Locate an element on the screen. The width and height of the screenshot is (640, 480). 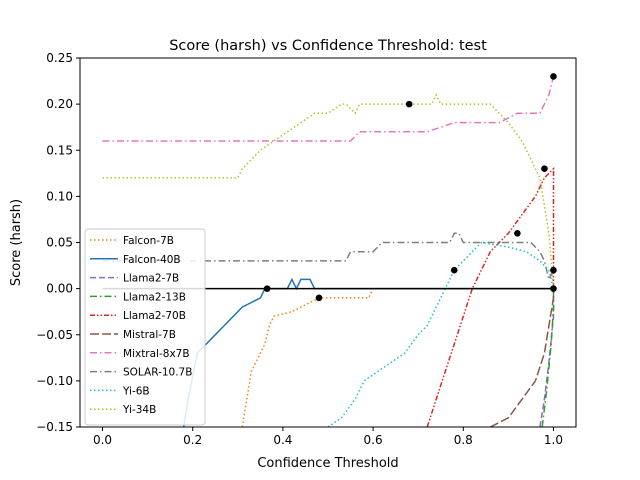
legend-label: Yi-34B is located at coordinates (139, 410).